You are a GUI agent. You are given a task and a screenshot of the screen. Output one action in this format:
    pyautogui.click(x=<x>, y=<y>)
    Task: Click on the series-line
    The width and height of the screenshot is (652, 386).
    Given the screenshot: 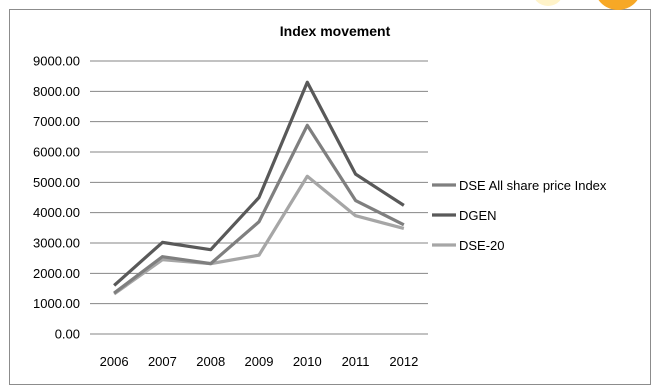 What is the action you would take?
    pyautogui.click(x=259, y=235)
    